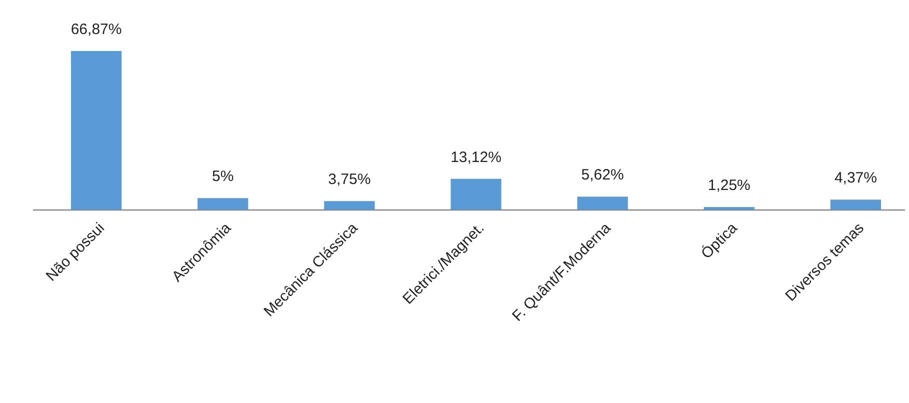 Image resolution: width=909 pixels, height=403 pixels. Describe the element at coordinates (729, 185) in the screenshot. I see `data-label: 1,25%` at that location.